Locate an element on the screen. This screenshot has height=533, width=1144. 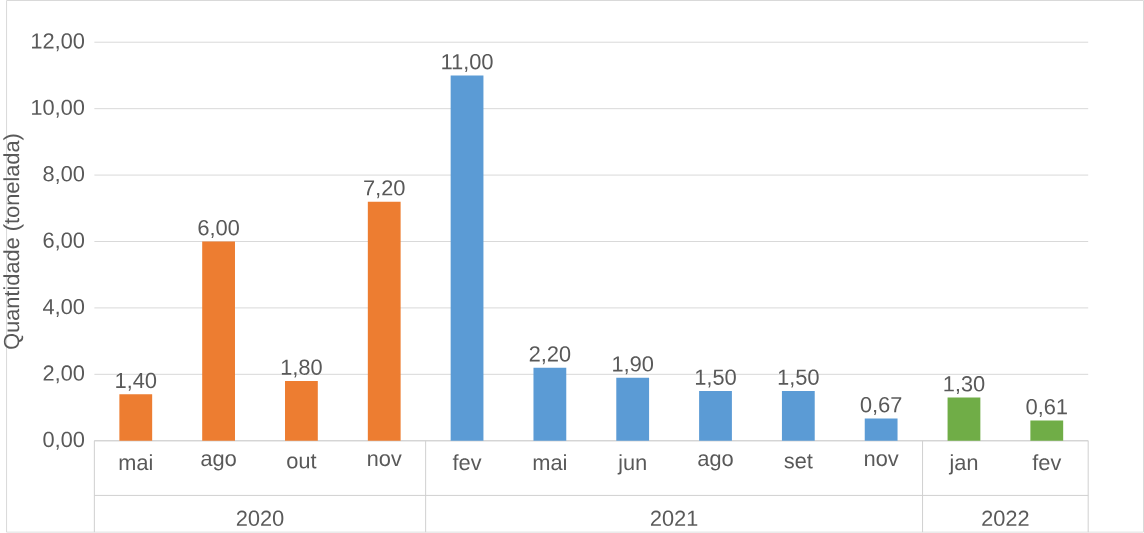
data-label: 0,67 is located at coordinates (881, 406).